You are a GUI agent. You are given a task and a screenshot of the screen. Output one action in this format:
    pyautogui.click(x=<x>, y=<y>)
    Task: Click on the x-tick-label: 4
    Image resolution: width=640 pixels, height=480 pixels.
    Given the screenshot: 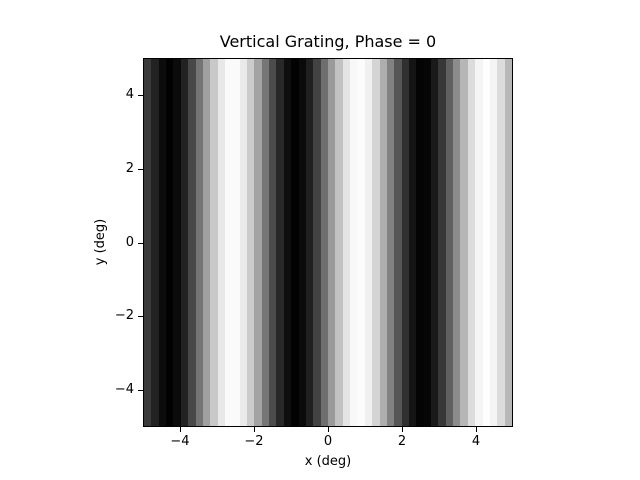 What is the action you would take?
    pyautogui.click(x=476, y=441)
    